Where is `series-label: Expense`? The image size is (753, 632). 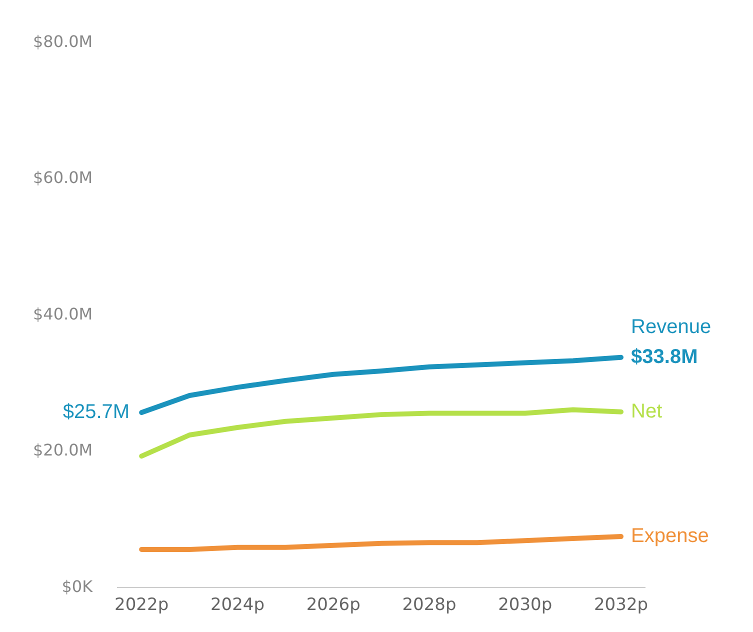 series-label: Expense is located at coordinates (670, 536).